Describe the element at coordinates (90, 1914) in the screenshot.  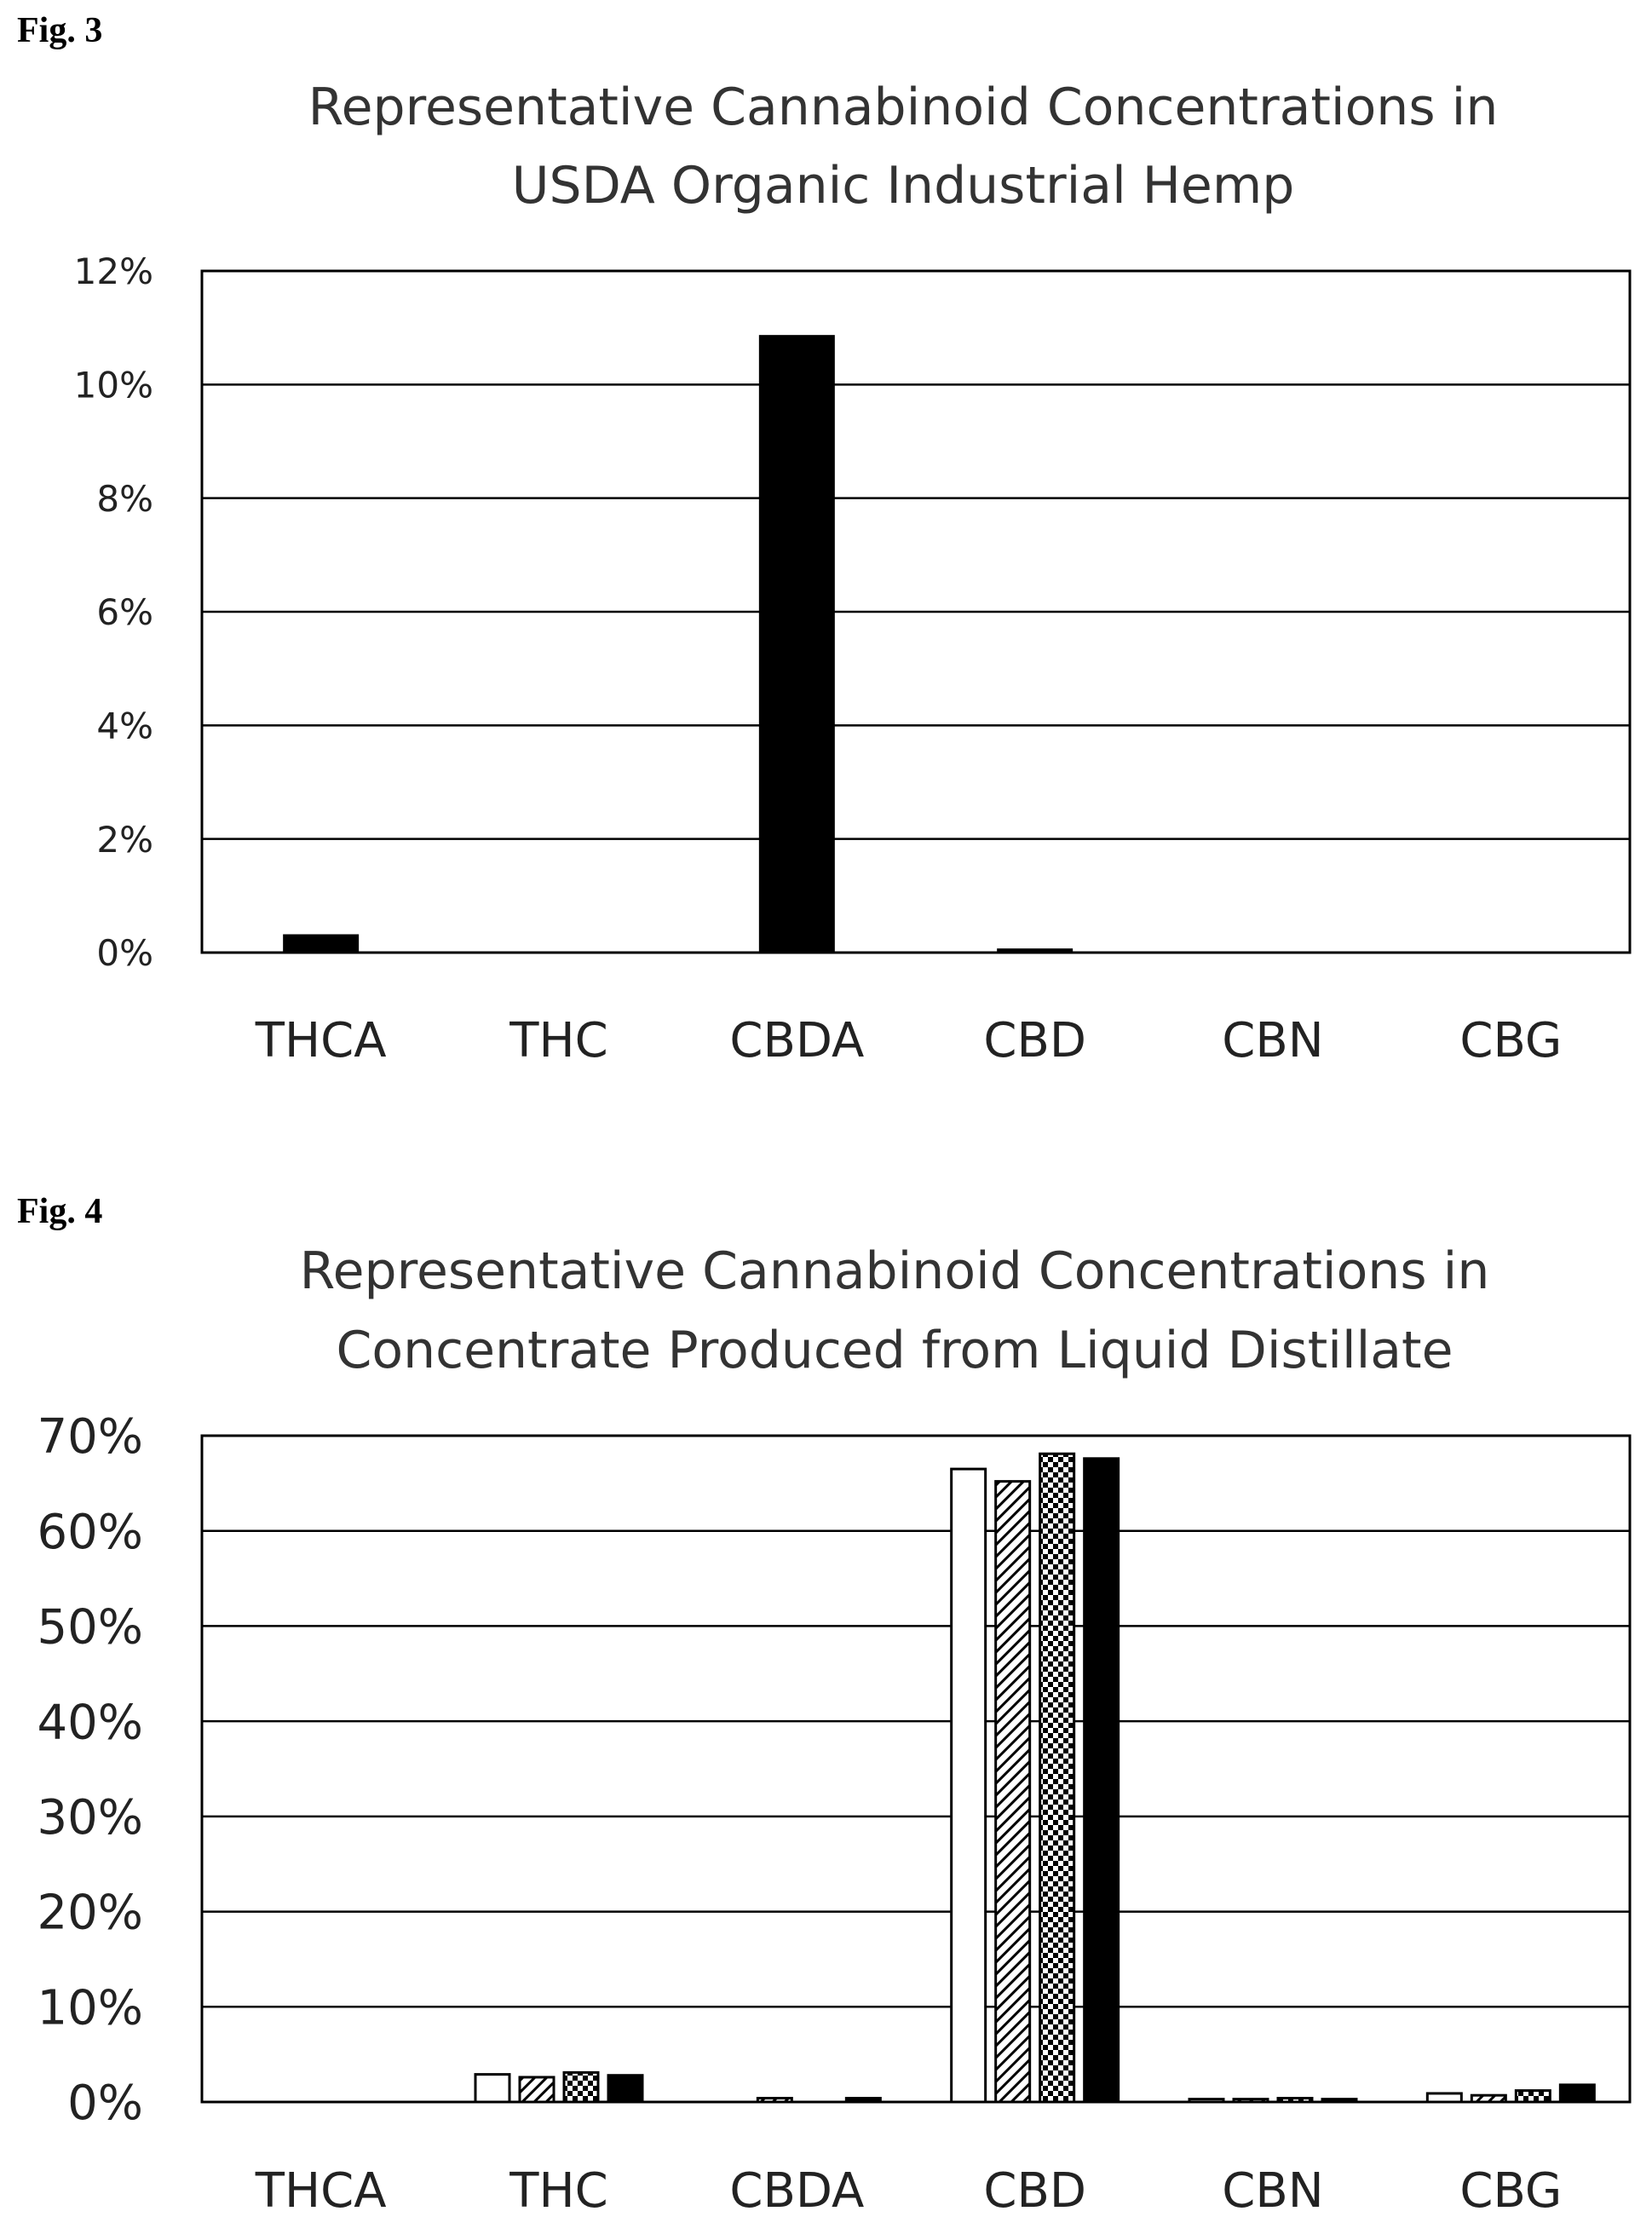
I see `y-tick-label: 20%` at that location.